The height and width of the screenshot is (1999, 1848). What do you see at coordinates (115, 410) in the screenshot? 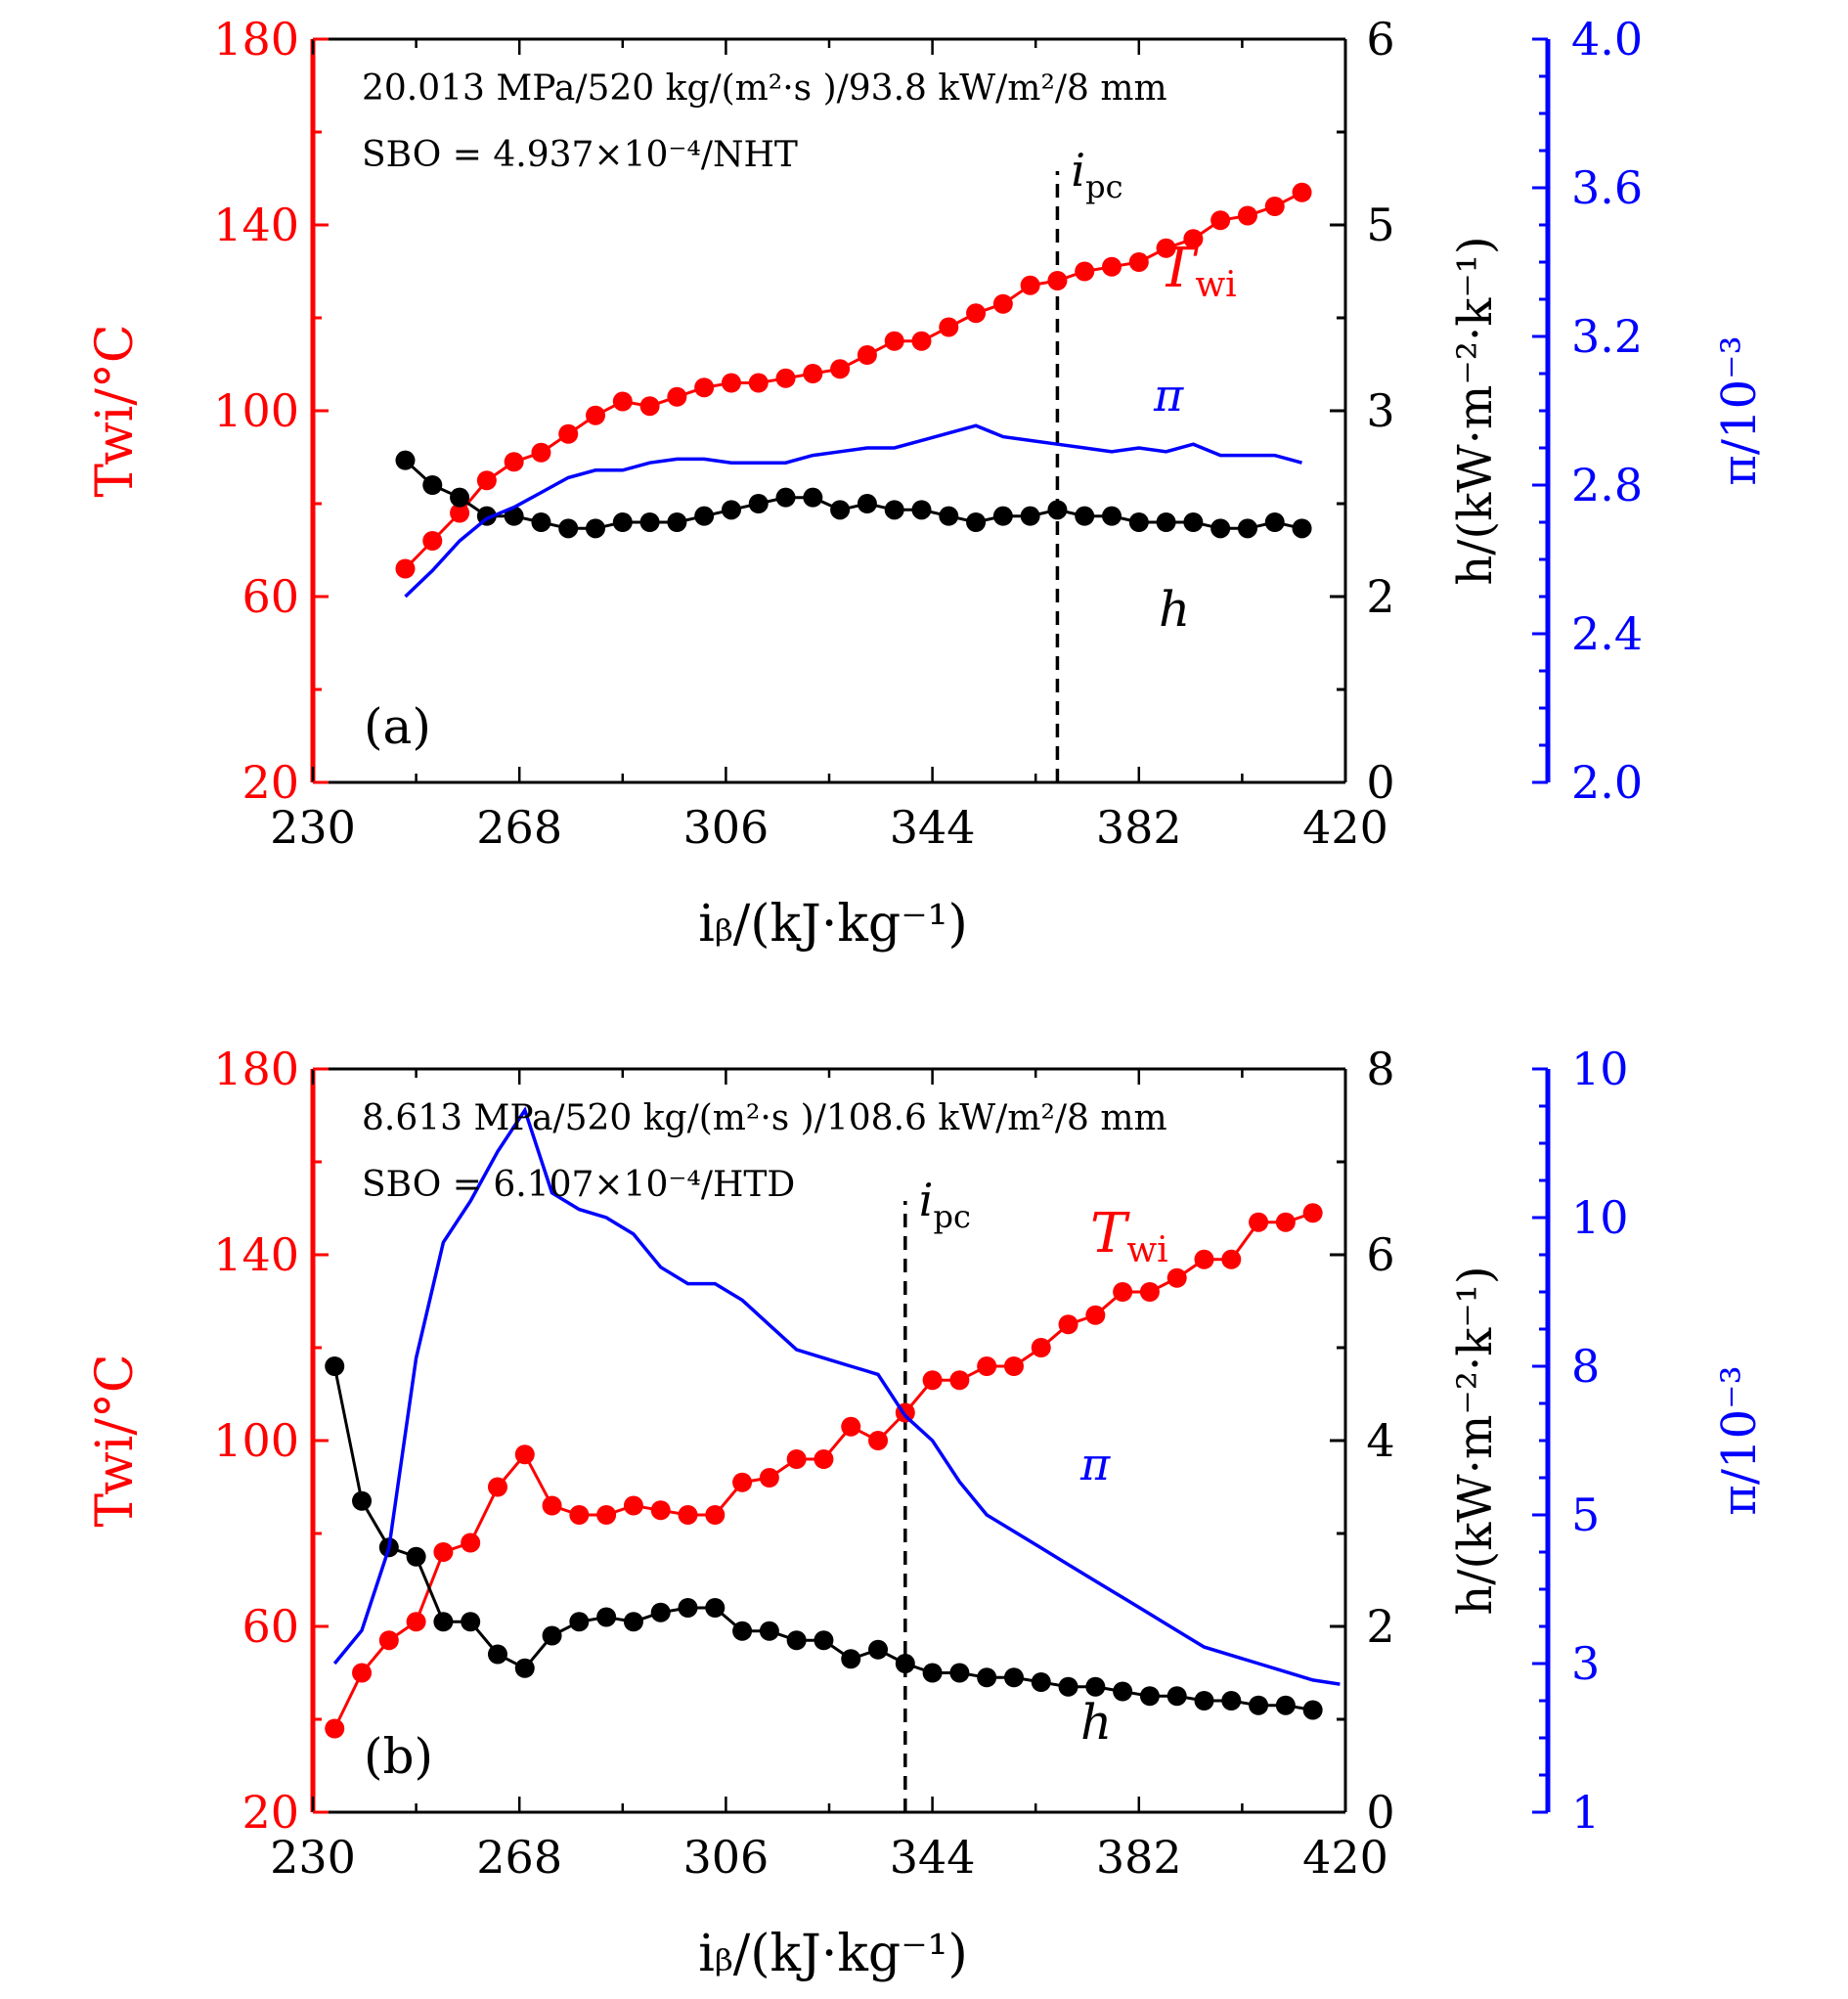
I see `twi-axis-label: Twi/°C` at bounding box center [115, 410].